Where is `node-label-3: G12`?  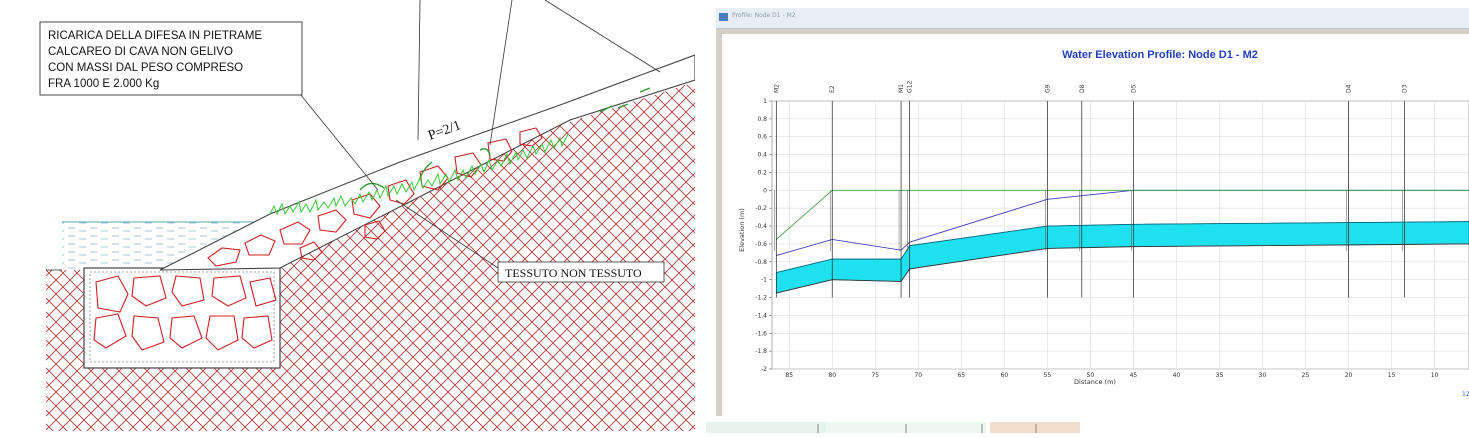 node-label-3: G12 is located at coordinates (910, 87).